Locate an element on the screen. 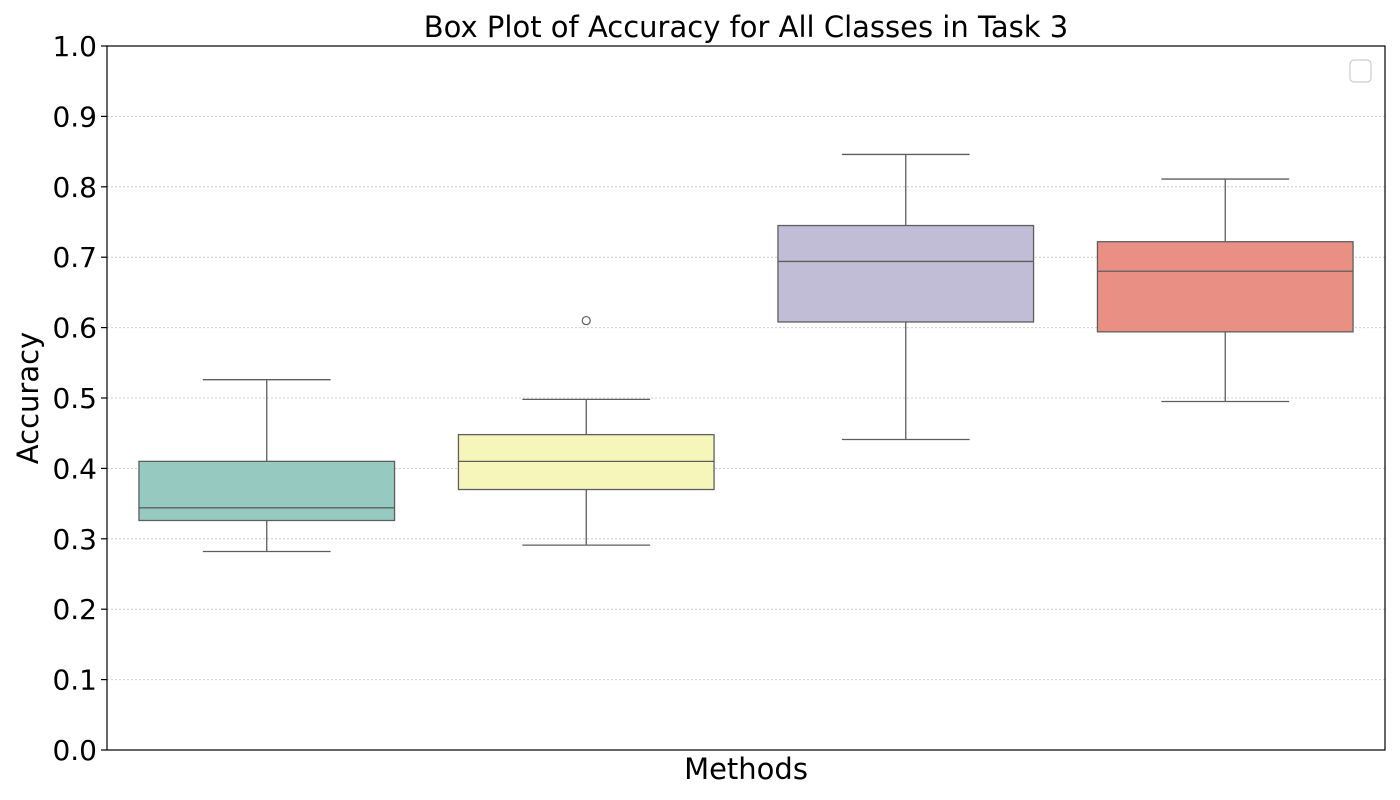  x-axis-label: Methods is located at coordinates (746, 769).